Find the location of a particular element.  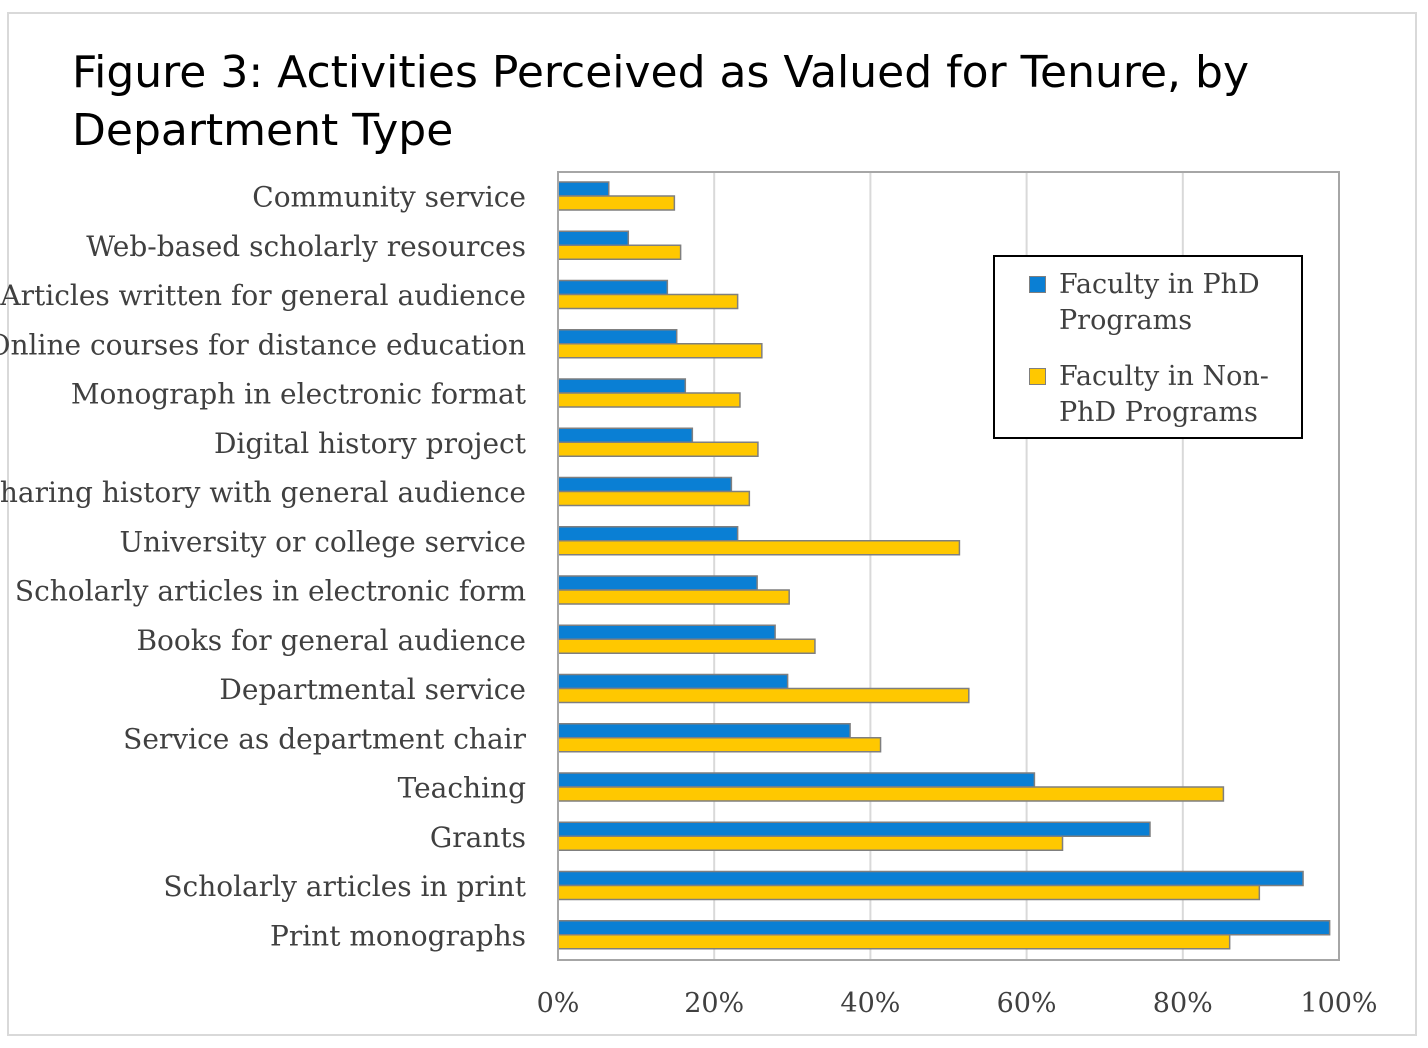

category-label: Scholarly articles in electronic form is located at coordinates (270, 591).